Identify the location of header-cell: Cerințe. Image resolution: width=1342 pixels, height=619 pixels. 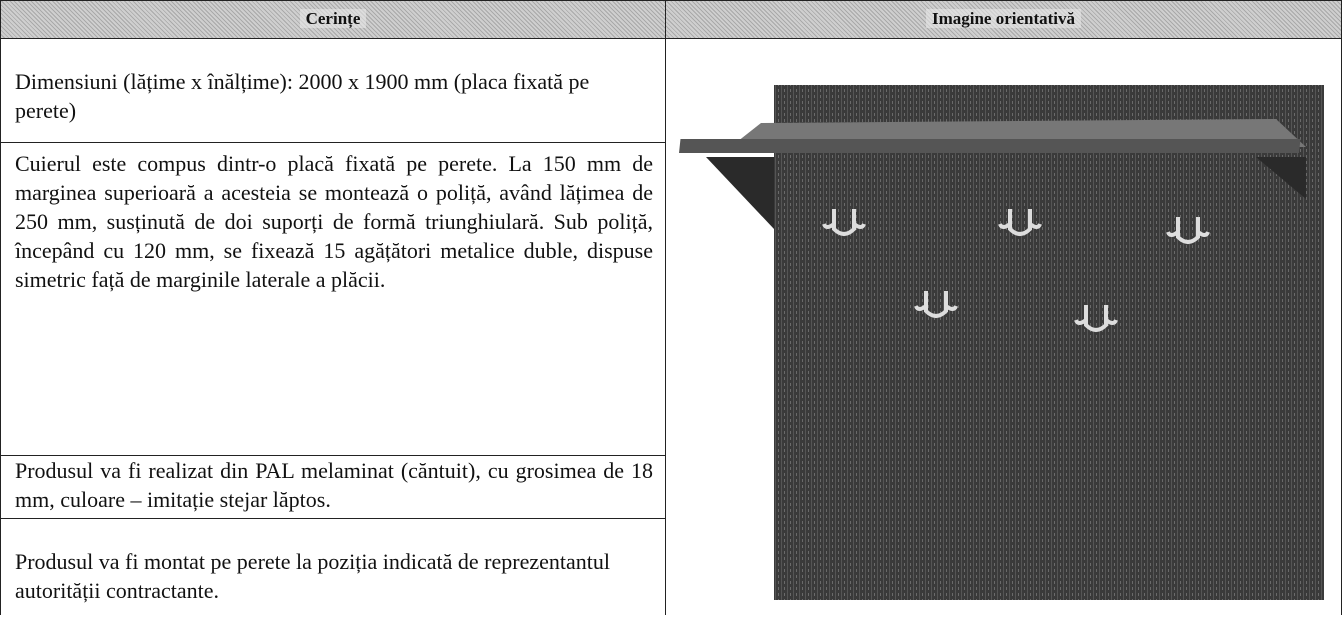
(333, 19).